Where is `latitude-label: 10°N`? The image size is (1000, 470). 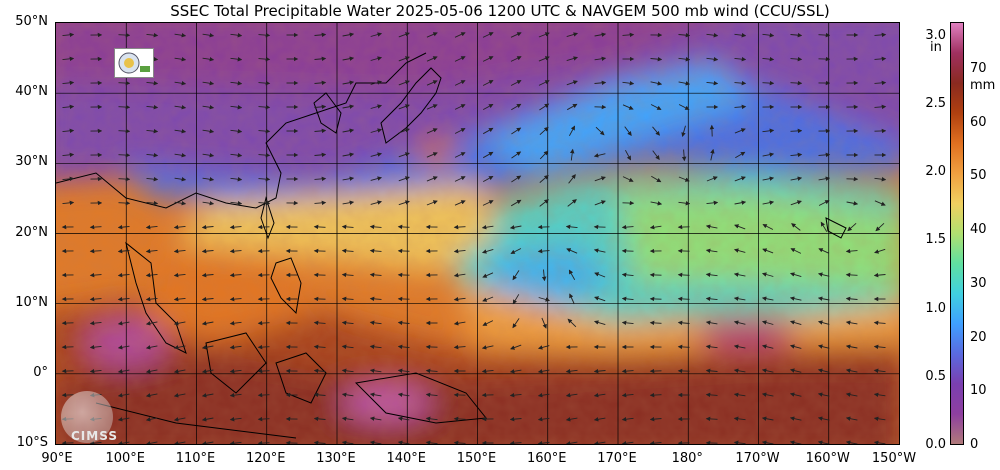
latitude-label: 10°N is located at coordinates (31, 302).